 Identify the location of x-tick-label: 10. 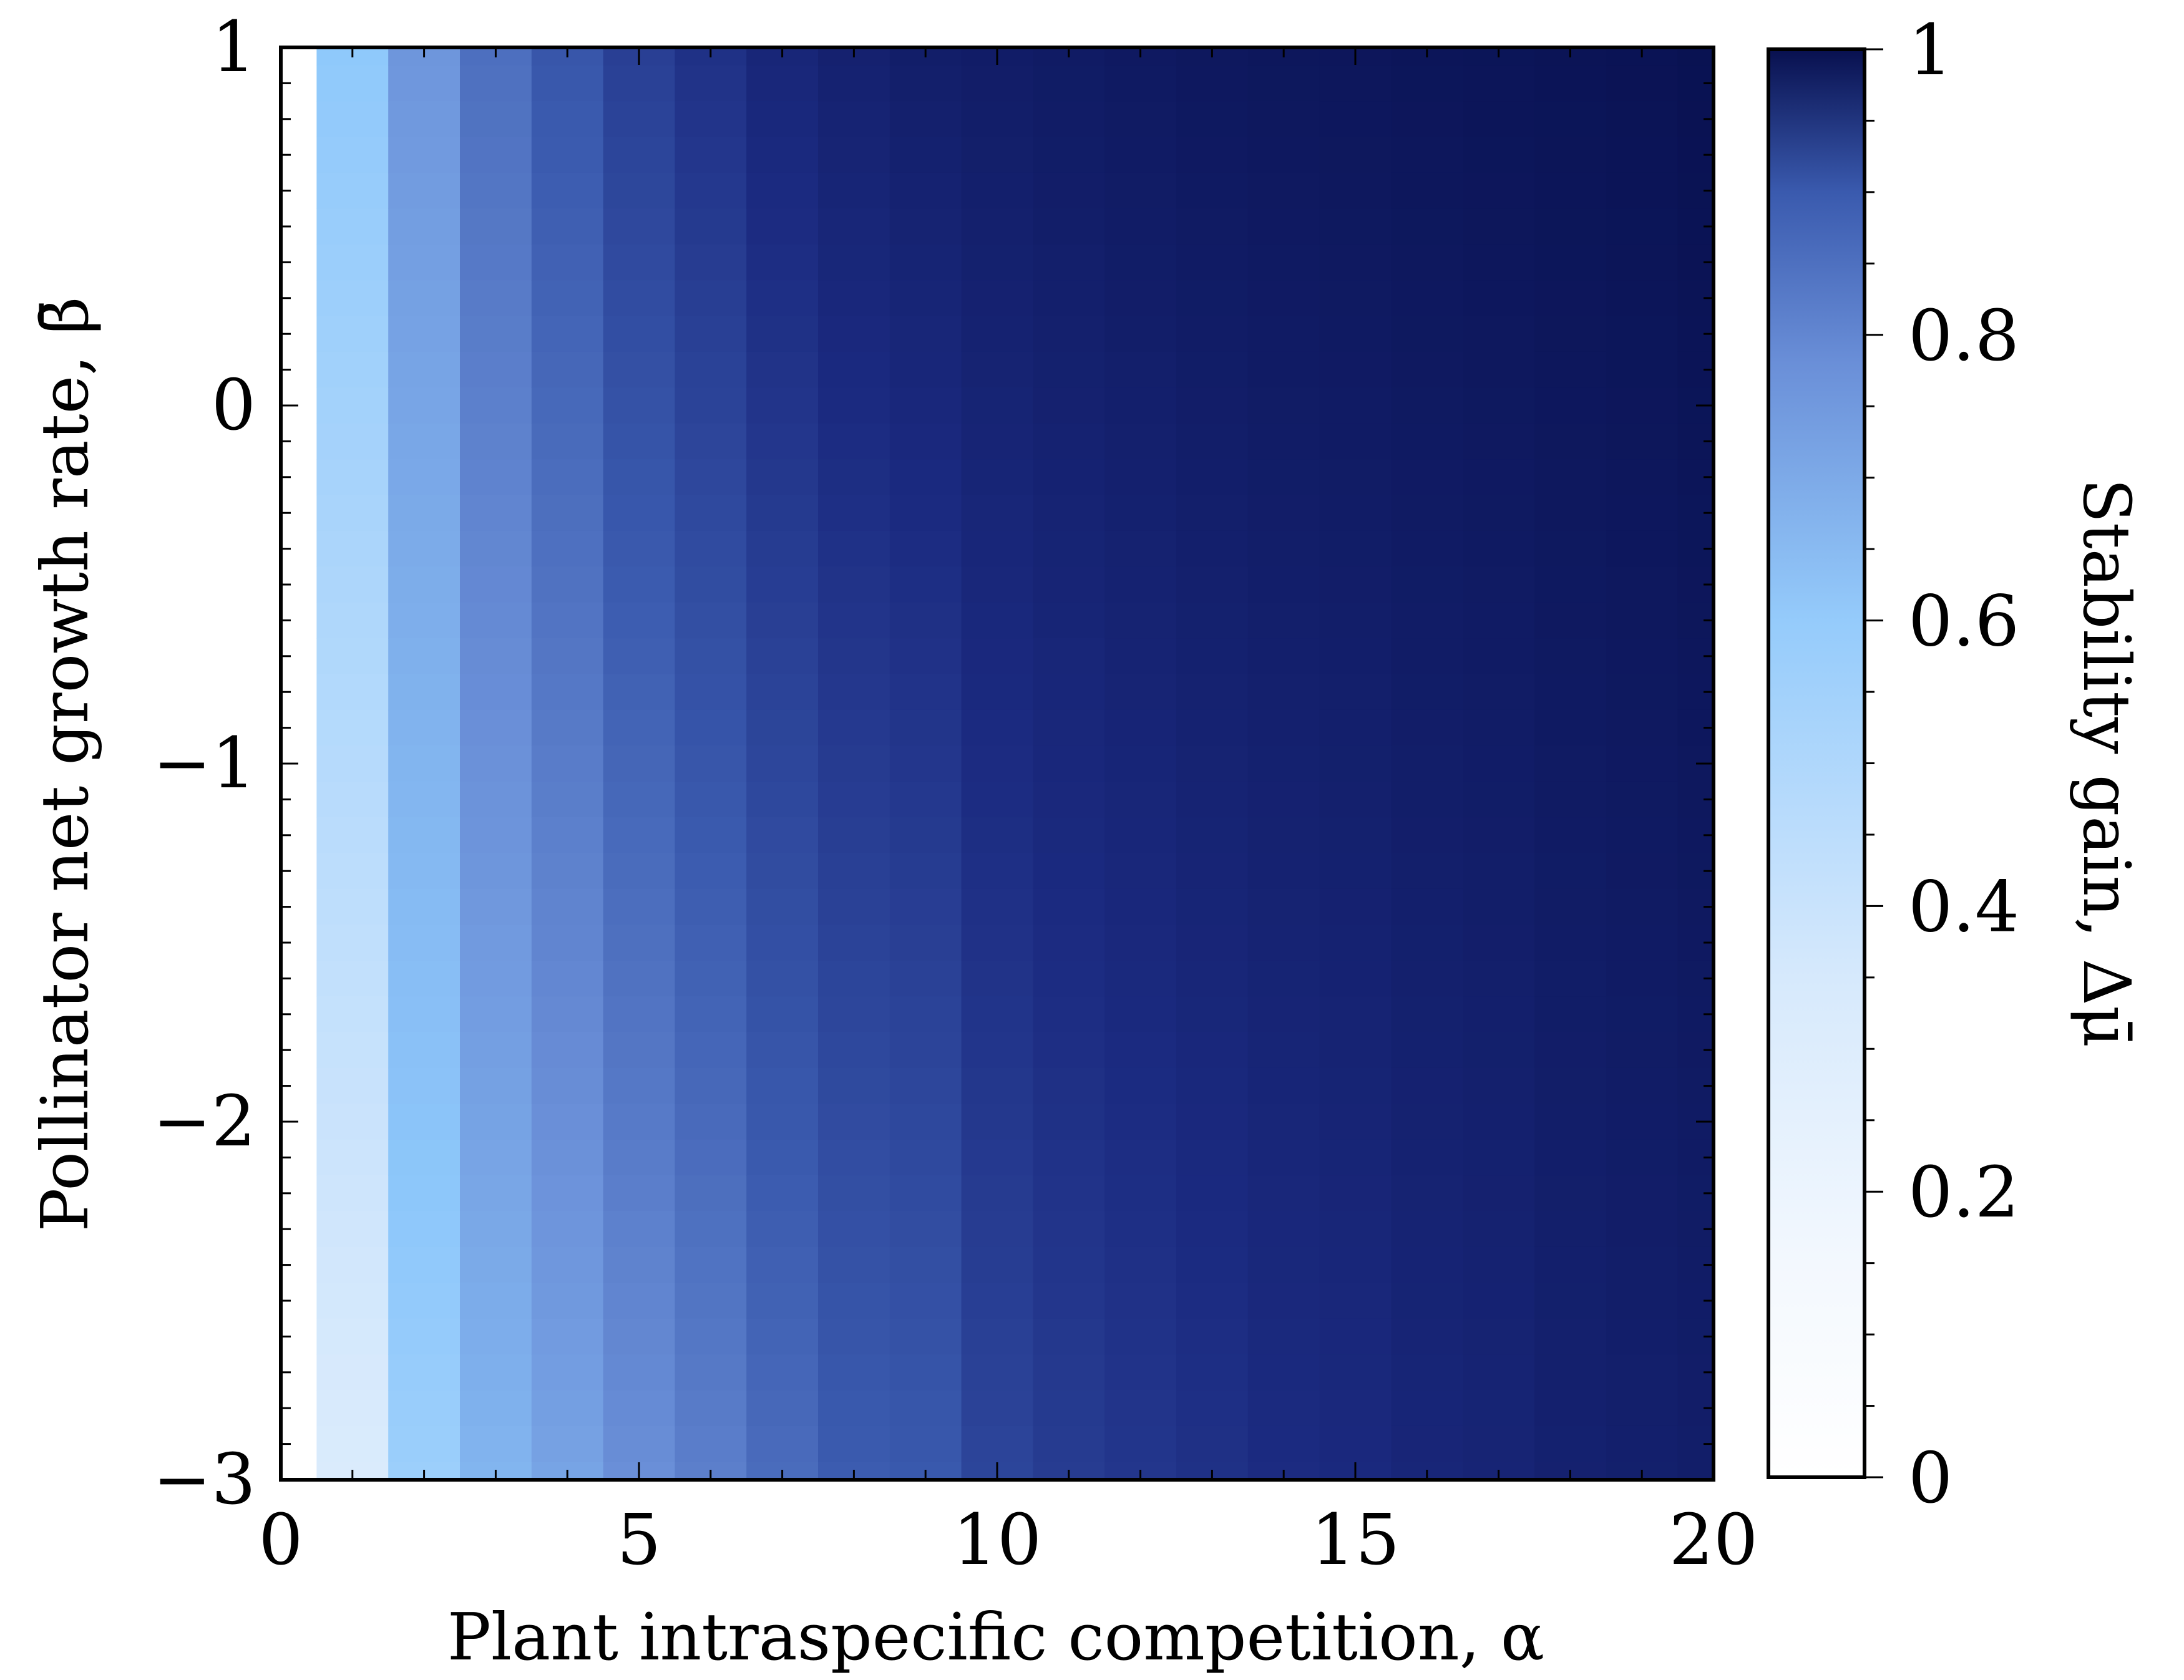
(997, 1541).